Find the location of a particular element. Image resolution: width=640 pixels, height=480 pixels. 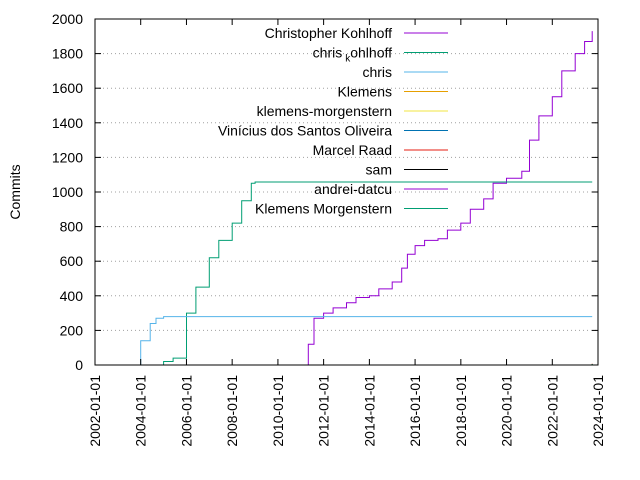

x-tick-label: 2020-01-01 is located at coordinates (507, 411).